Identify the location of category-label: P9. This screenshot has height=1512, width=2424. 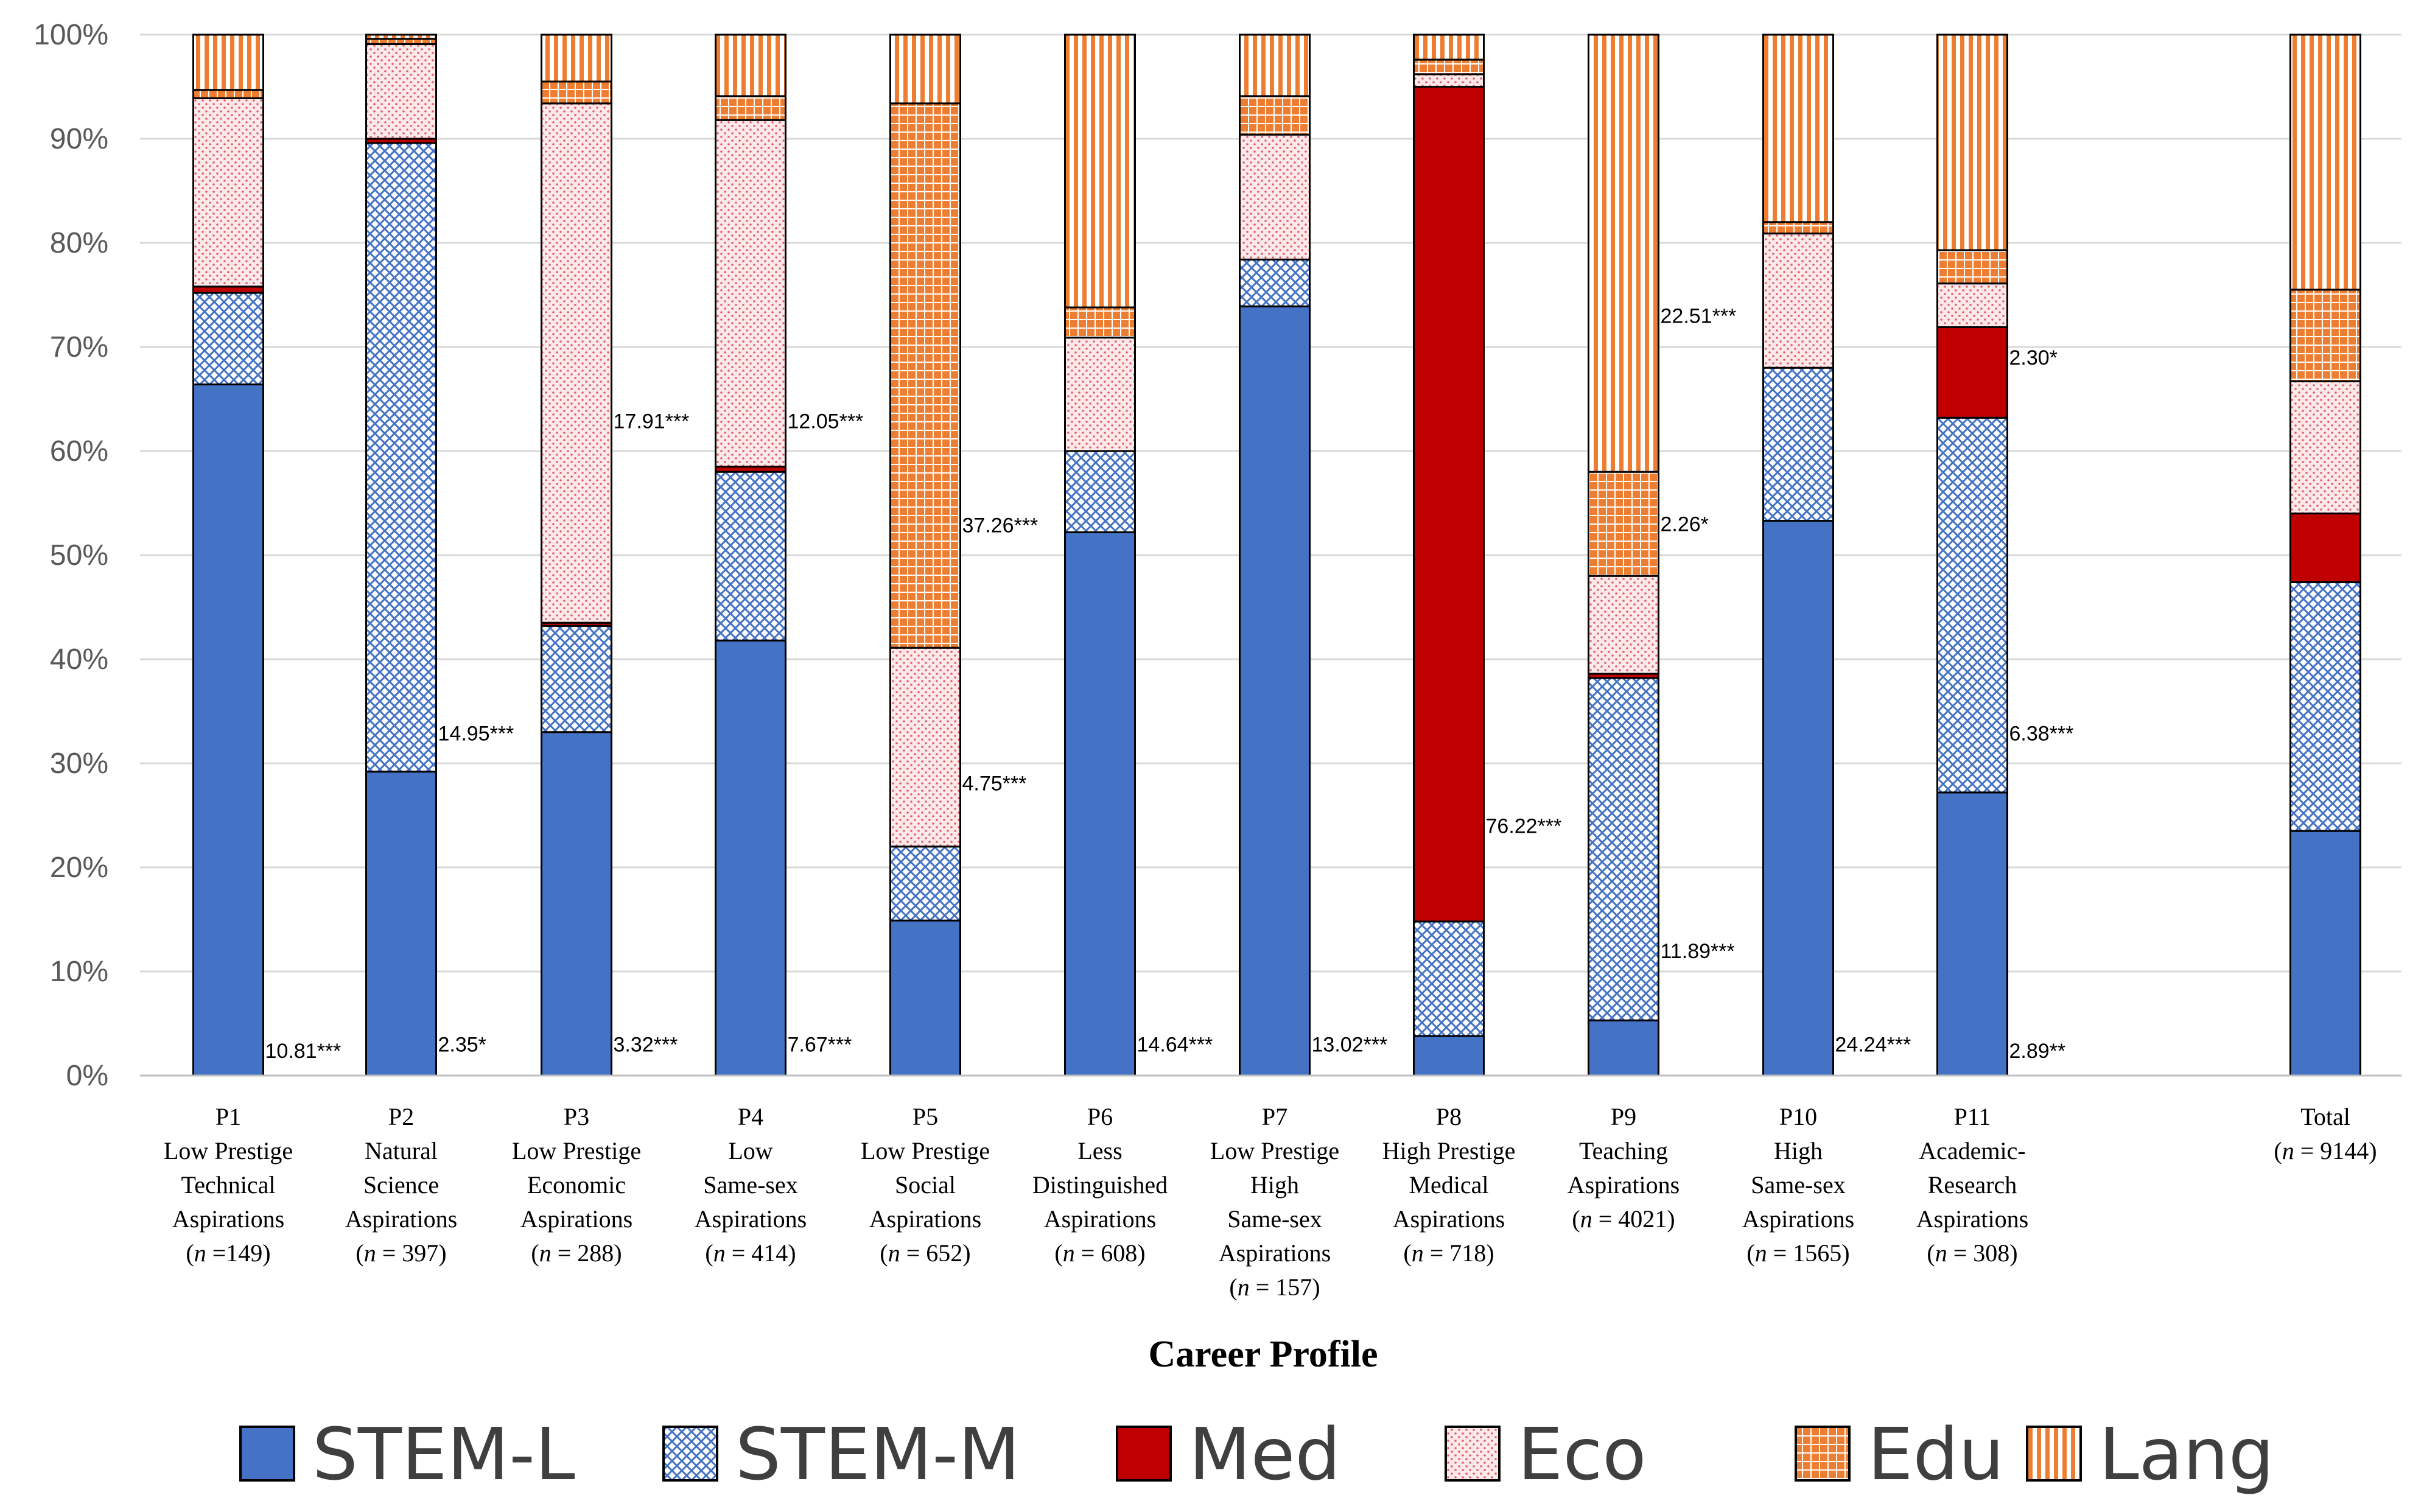
(1623, 1116).